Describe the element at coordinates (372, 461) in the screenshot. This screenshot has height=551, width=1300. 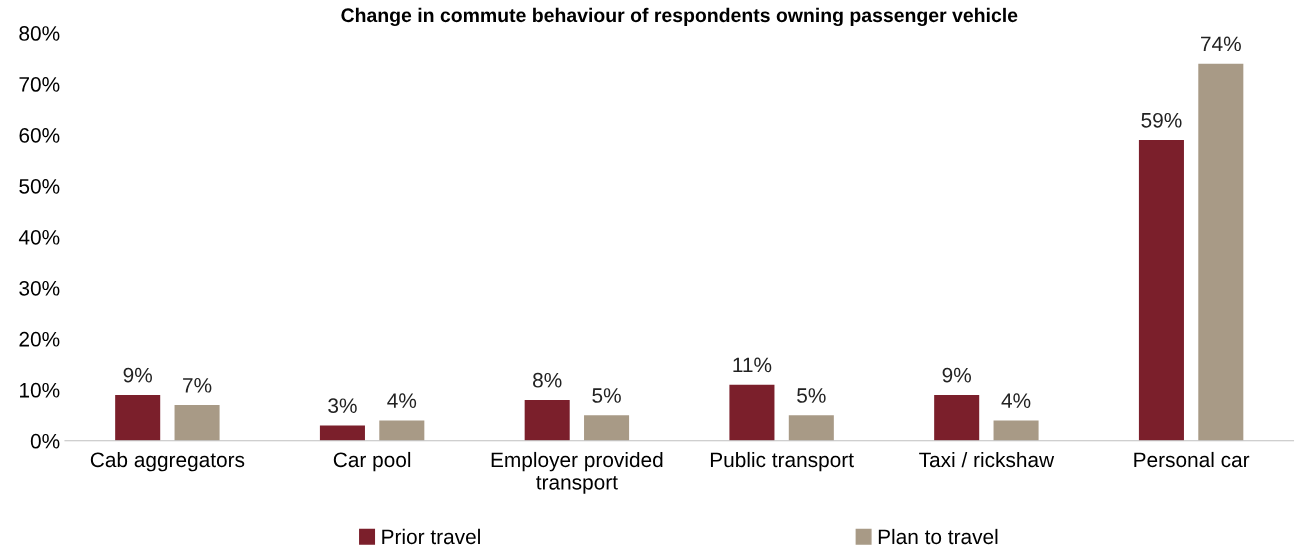
I see `x-tick-label: Car pool` at that location.